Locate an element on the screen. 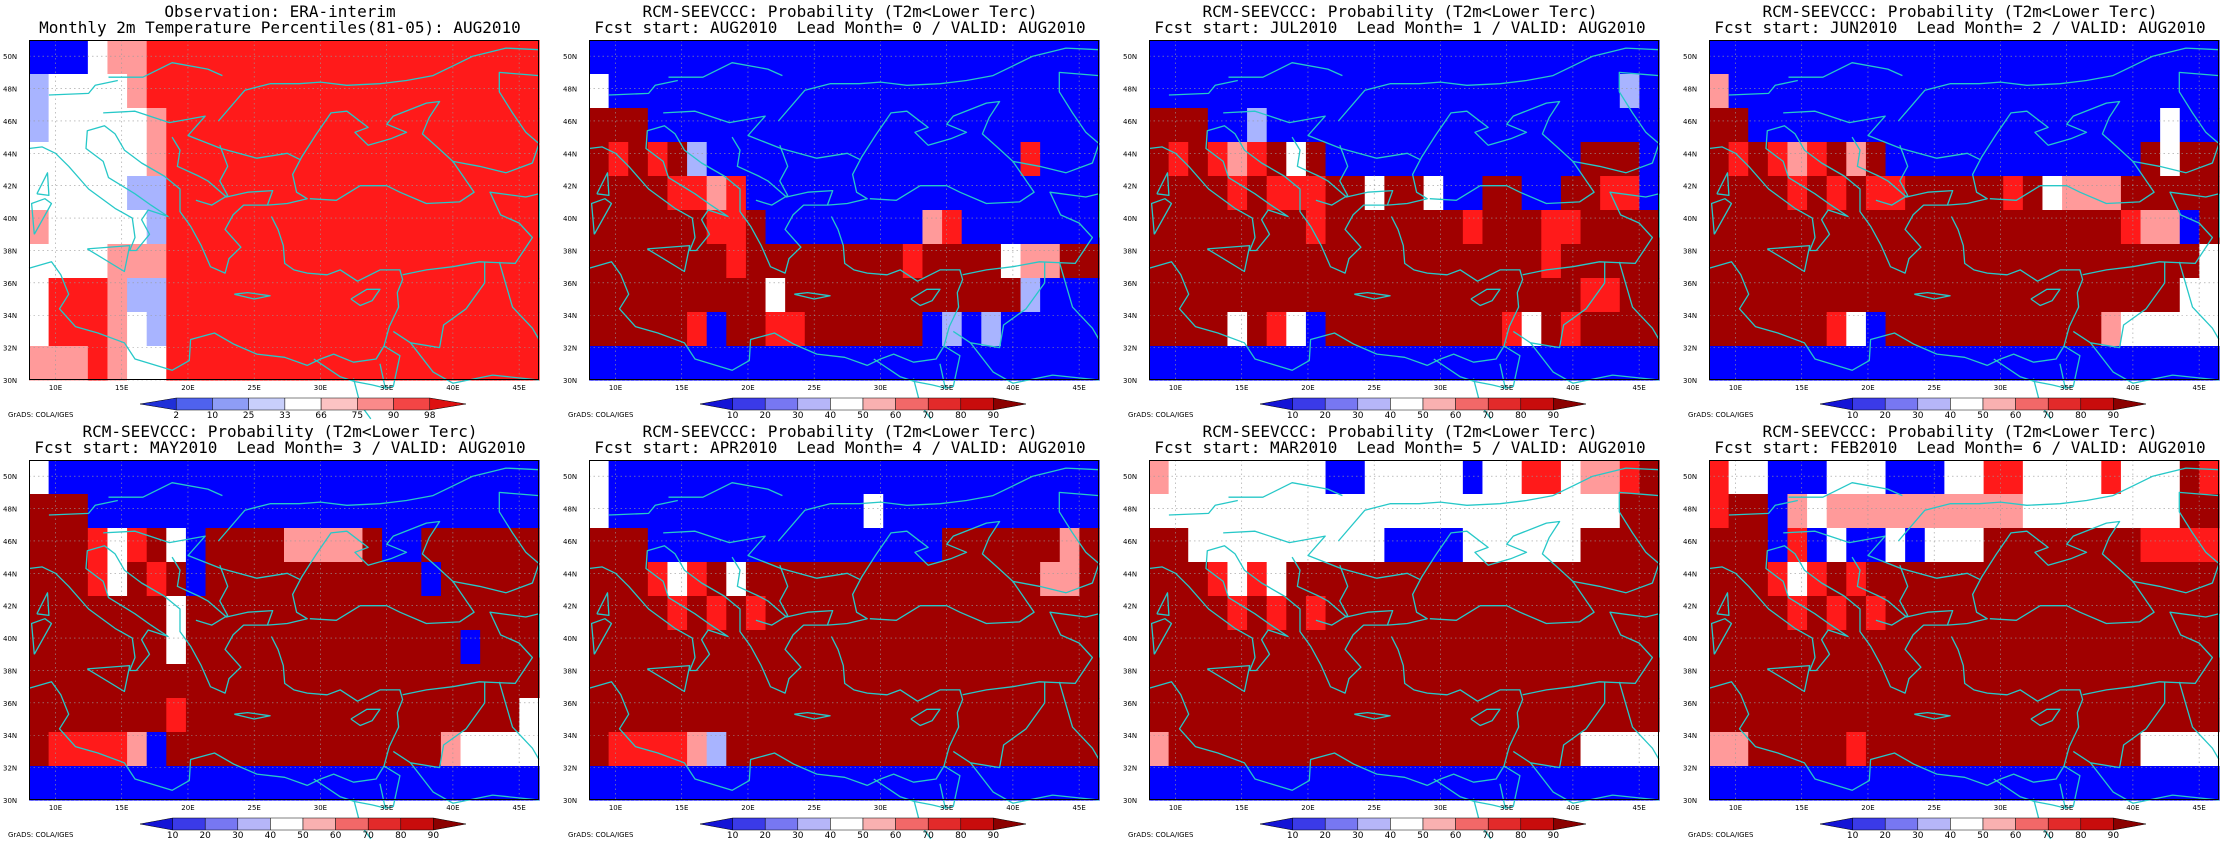  colorbar-label: 80 is located at coordinates (401, 836).